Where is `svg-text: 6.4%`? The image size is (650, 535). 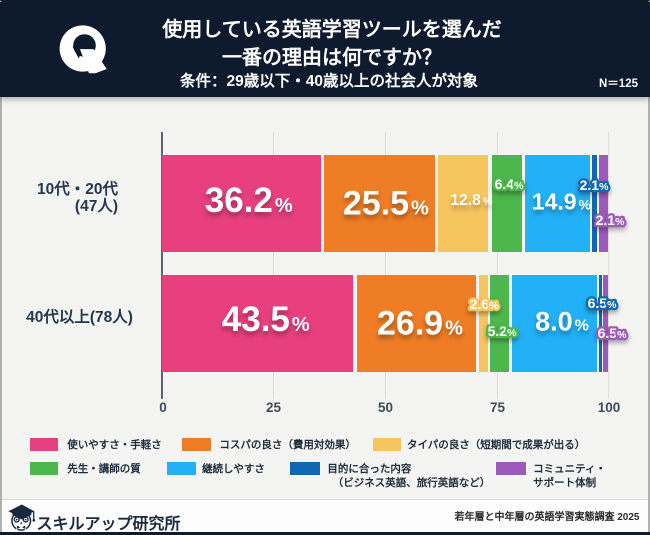 svg-text: 6.4% is located at coordinates (508, 184).